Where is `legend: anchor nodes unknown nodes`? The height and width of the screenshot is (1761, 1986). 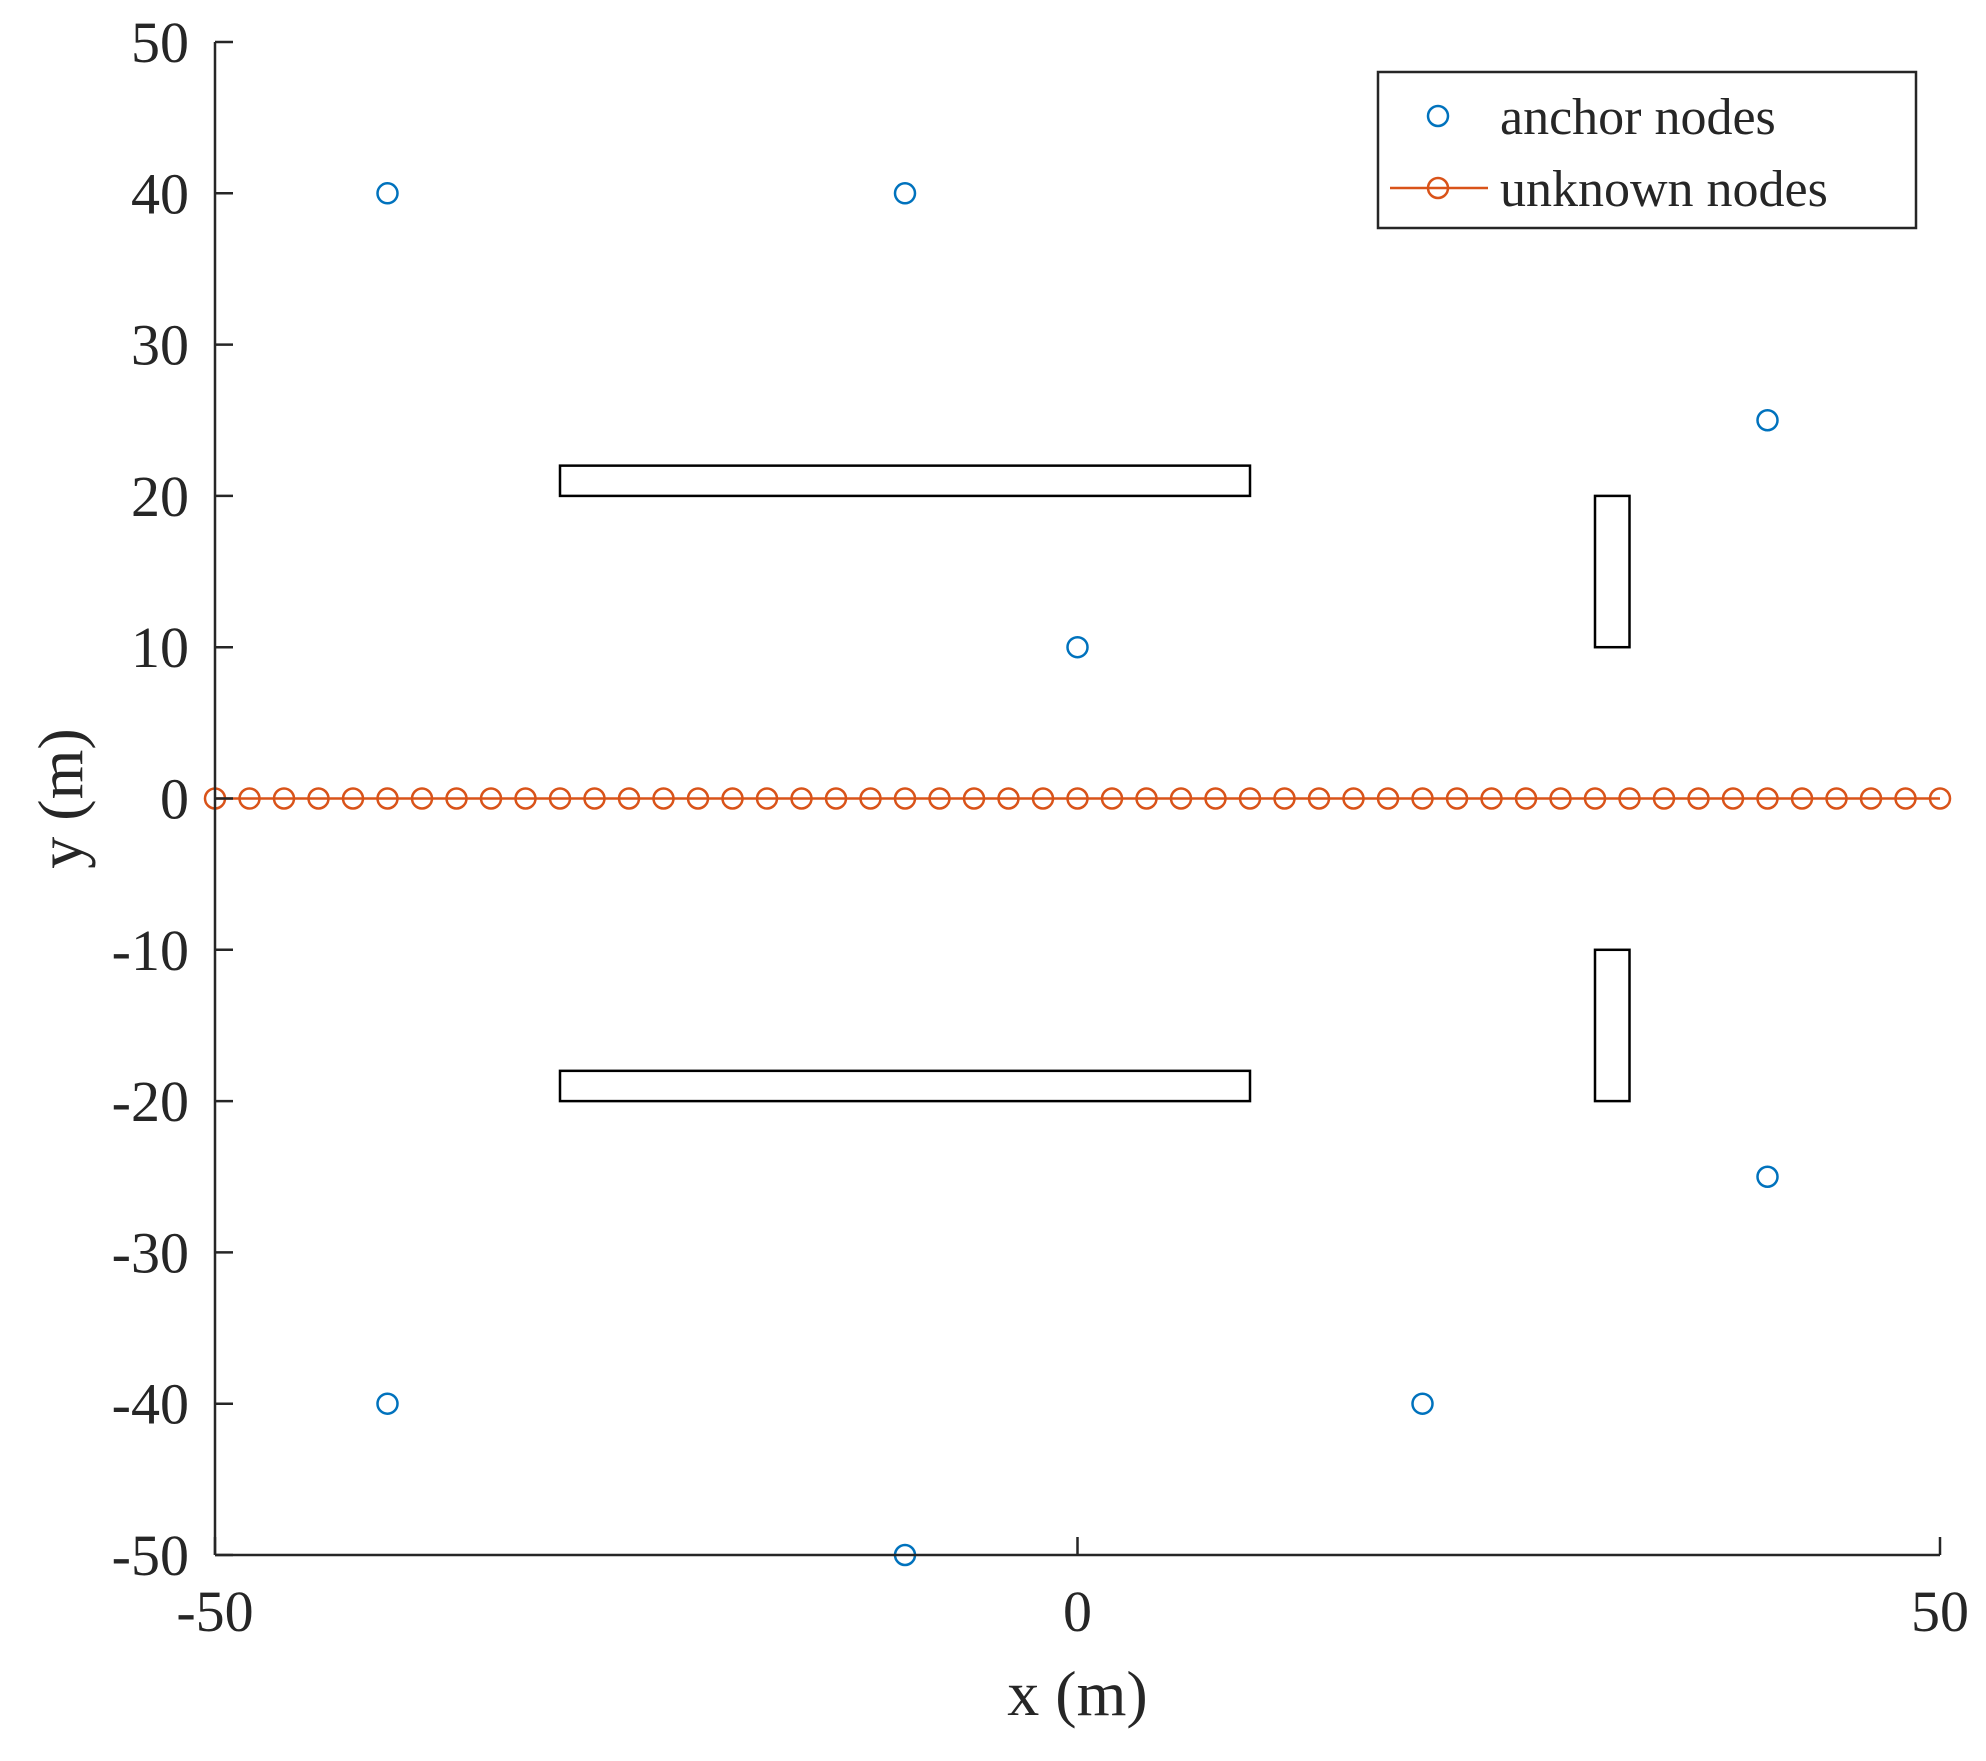 legend: anchor nodes unknown nodes is located at coordinates (1647, 150).